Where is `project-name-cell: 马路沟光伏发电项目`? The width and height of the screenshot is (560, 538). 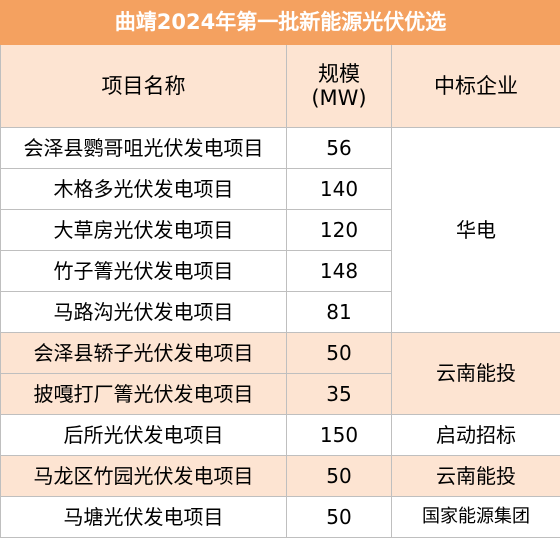 project-name-cell: 马路沟光伏发电项目 is located at coordinates (144, 312).